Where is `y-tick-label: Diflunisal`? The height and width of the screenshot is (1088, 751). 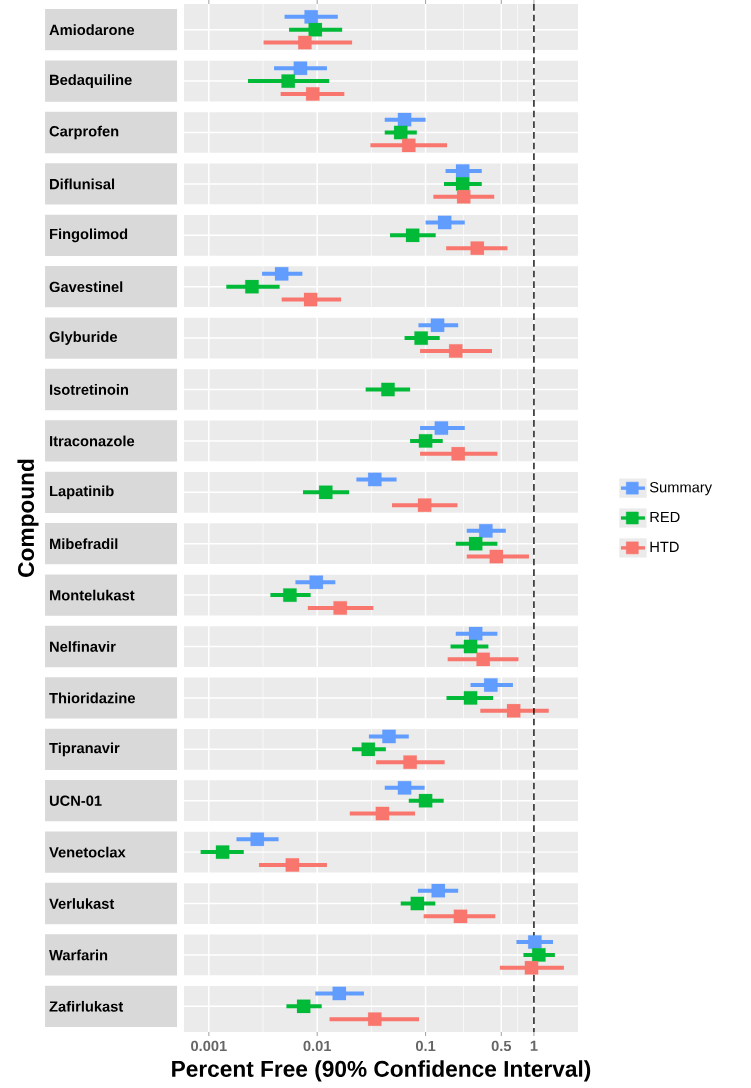 y-tick-label: Diflunisal is located at coordinates (82, 184).